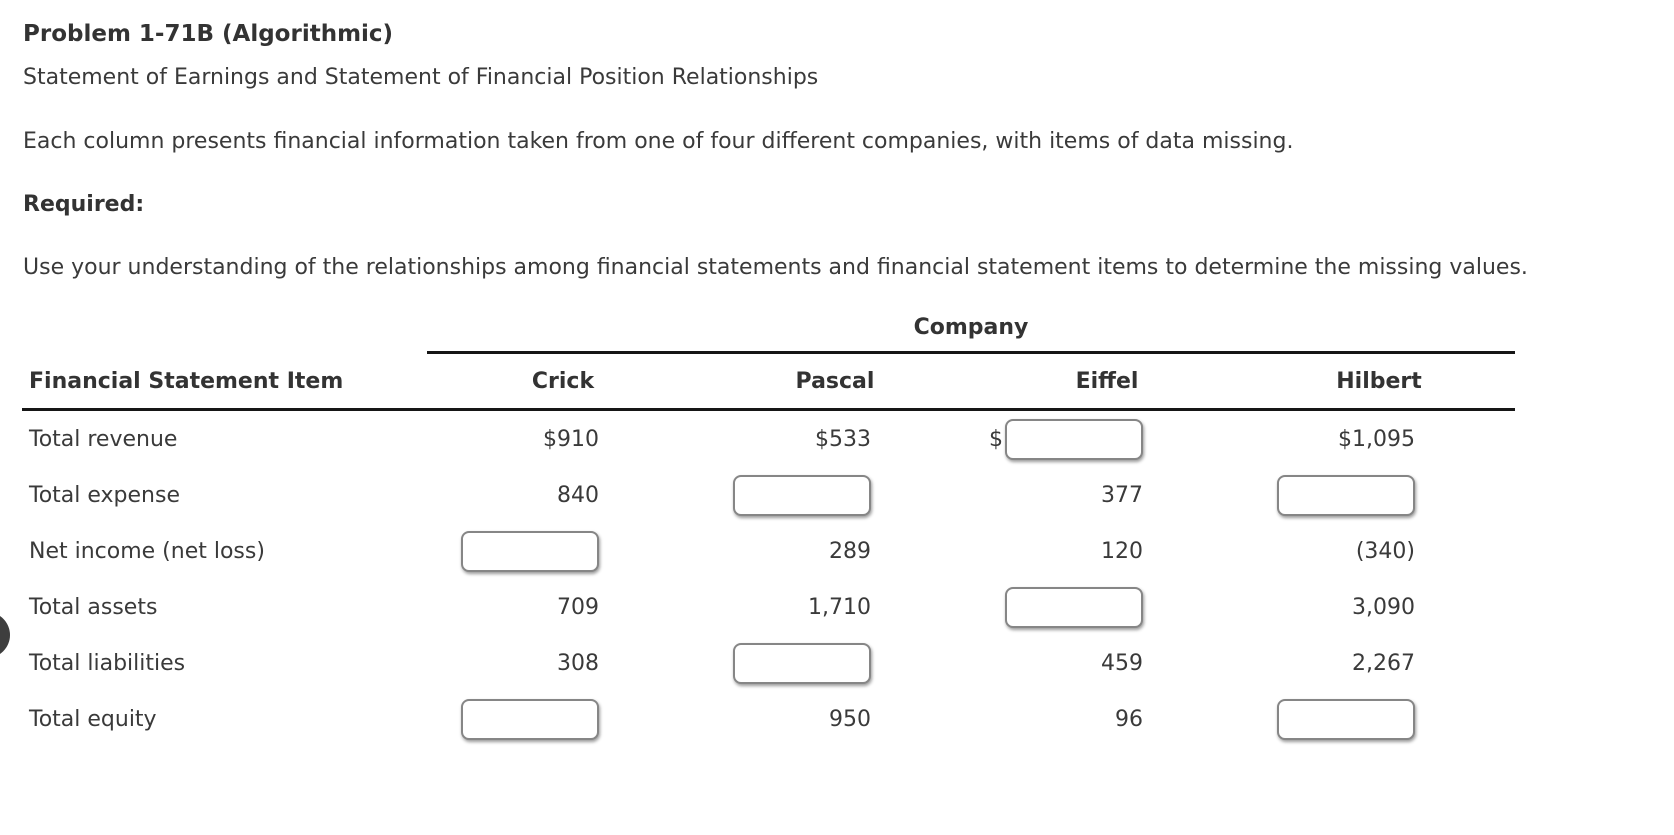 The image size is (1674, 835). Describe the element at coordinates (147, 551) in the screenshot. I see `row-label-net-income-net-loss: Net income (net loss)` at that location.